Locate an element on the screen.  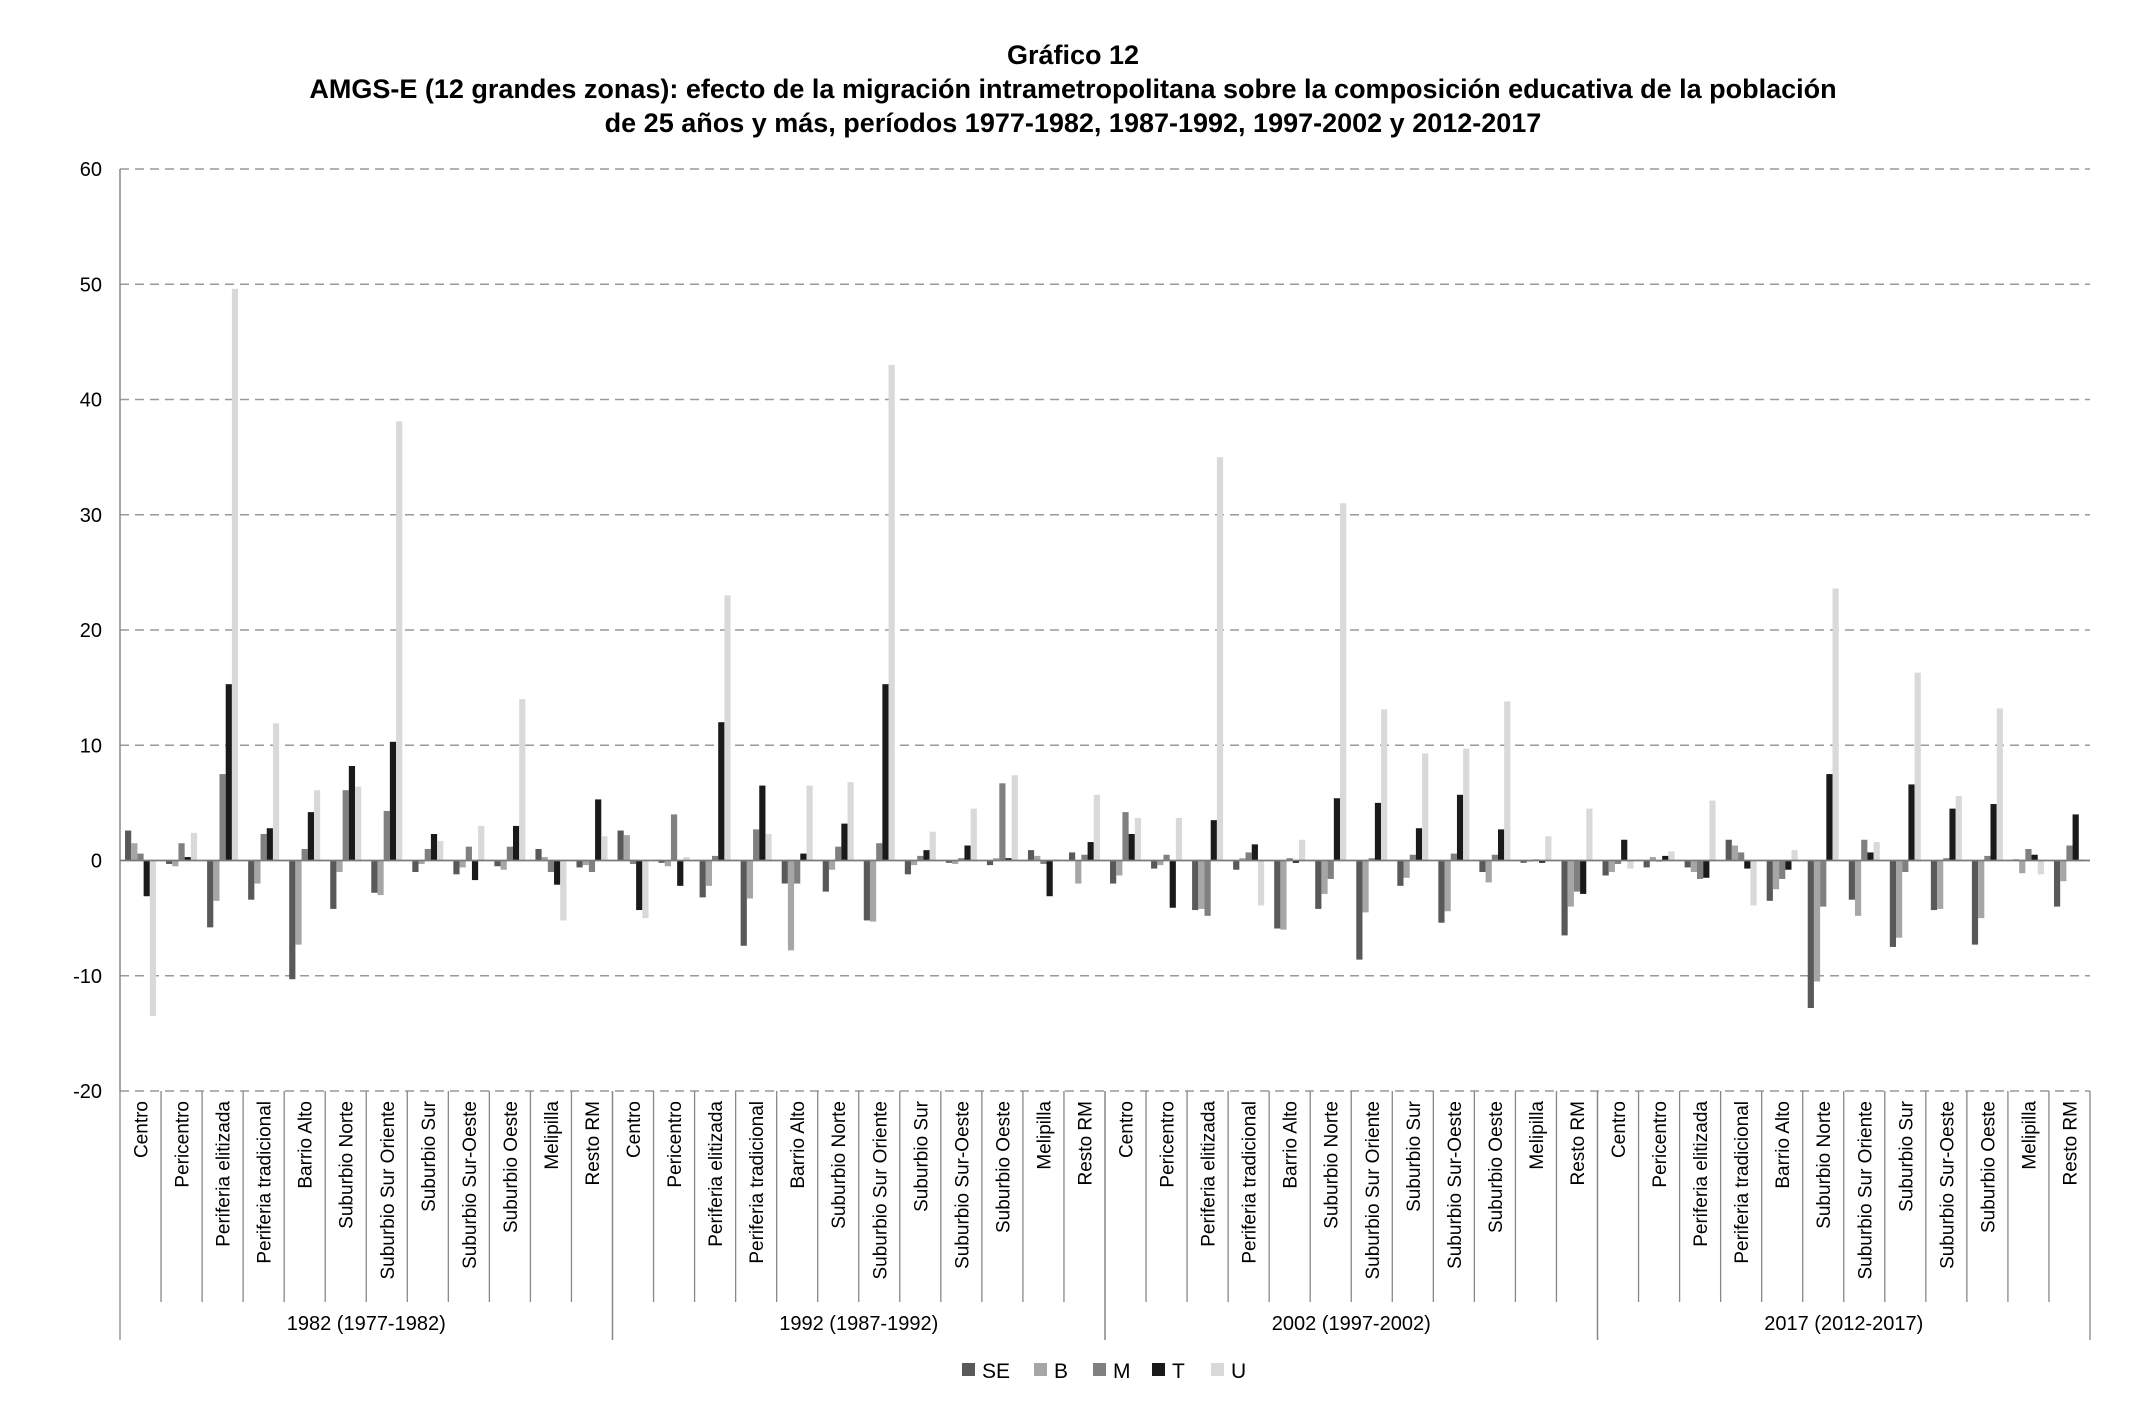
legend-label-se: SE is located at coordinates (996, 1371).